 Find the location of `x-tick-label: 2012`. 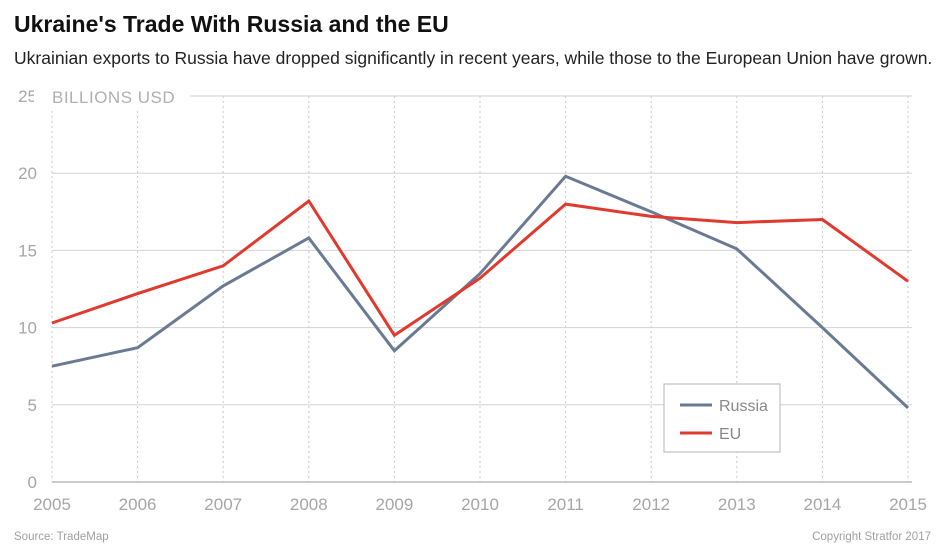

x-tick-label: 2012 is located at coordinates (651, 504).